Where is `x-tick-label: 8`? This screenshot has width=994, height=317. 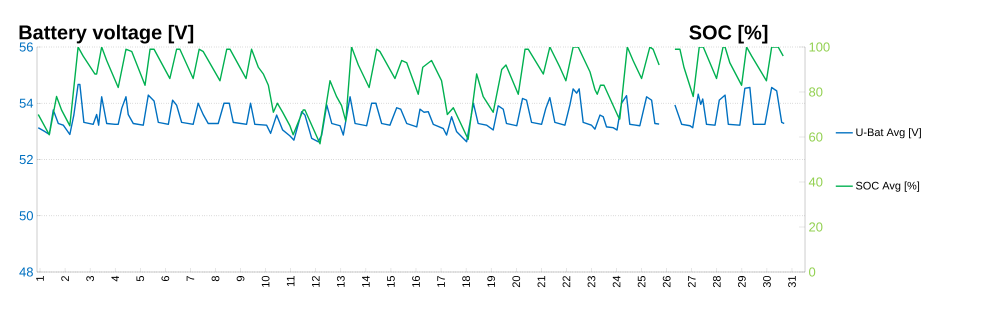
x-tick-label: 8 is located at coordinates (216, 279).